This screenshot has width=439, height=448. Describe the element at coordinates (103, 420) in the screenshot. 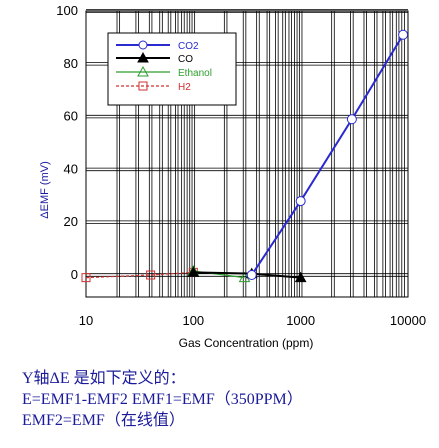

I see `note-line-3: EMF2=EMF（在线值）` at that location.